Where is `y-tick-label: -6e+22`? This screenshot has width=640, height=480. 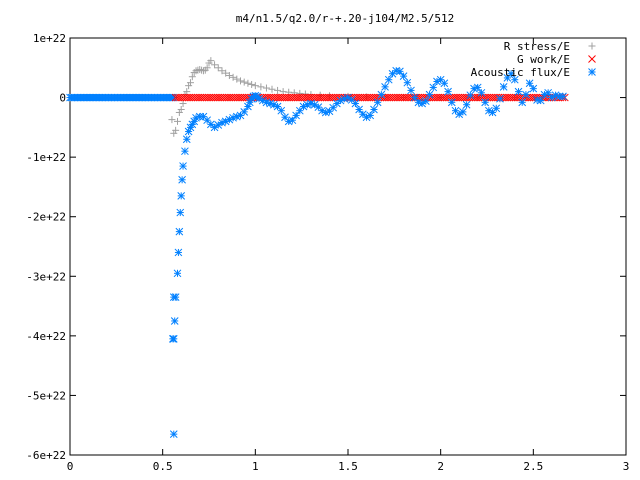
y-tick-label: -6e+22 is located at coordinates (46, 455).